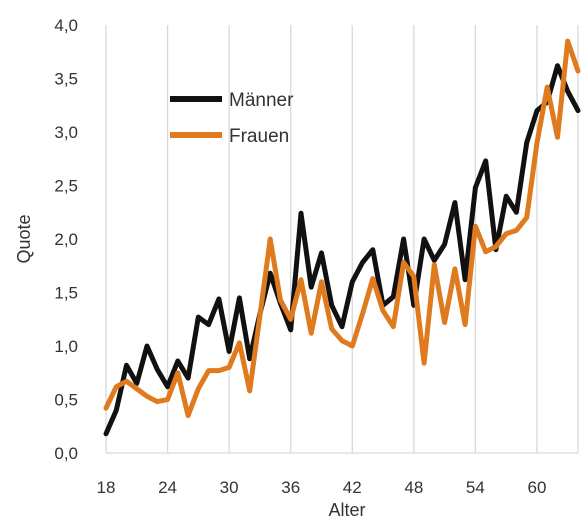  Describe the element at coordinates (261, 100) in the screenshot. I see `legend-label-maenner: Männer` at that location.